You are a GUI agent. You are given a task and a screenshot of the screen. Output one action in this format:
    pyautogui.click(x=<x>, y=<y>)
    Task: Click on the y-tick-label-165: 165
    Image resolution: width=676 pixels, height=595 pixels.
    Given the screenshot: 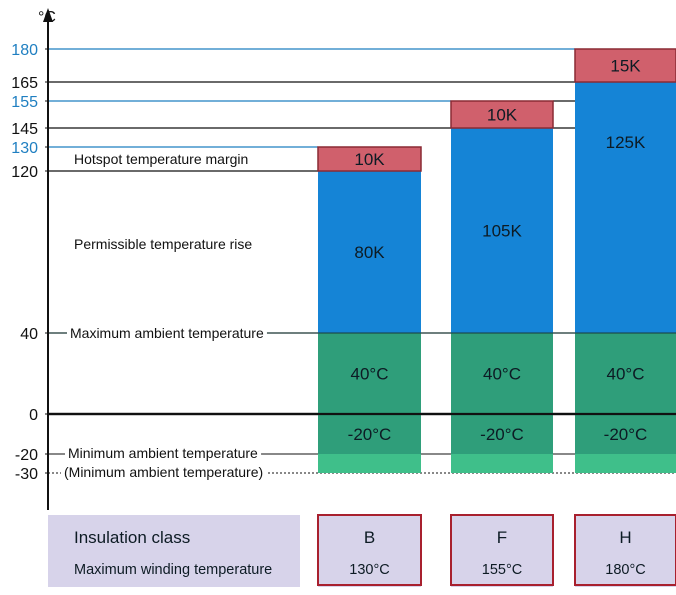 What is the action you would take?
    pyautogui.click(x=24, y=83)
    